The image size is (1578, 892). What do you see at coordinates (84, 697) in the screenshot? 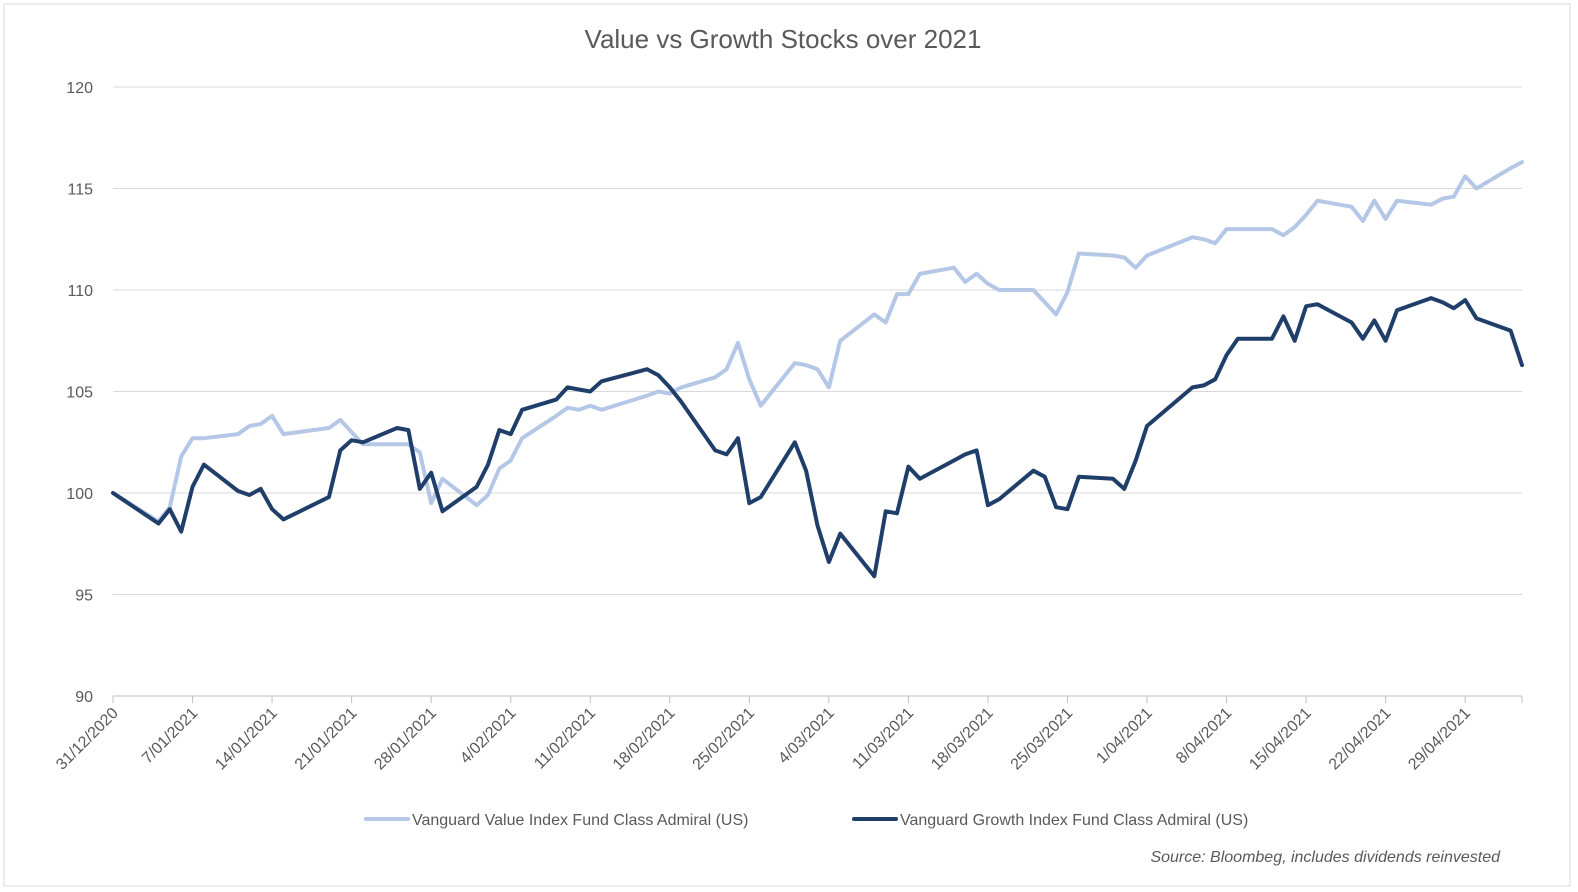
I see `y-tick-label: 90` at bounding box center [84, 697].